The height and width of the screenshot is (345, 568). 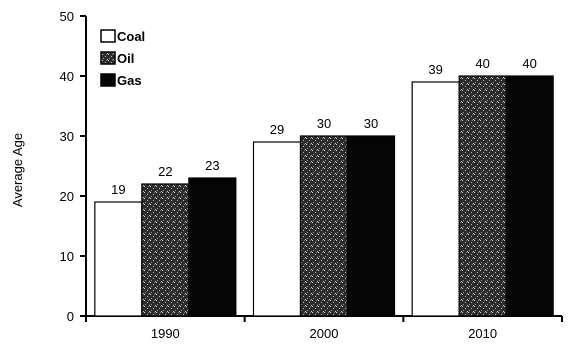 What do you see at coordinates (67, 196) in the screenshot?
I see `y-tick-label: 20` at bounding box center [67, 196].